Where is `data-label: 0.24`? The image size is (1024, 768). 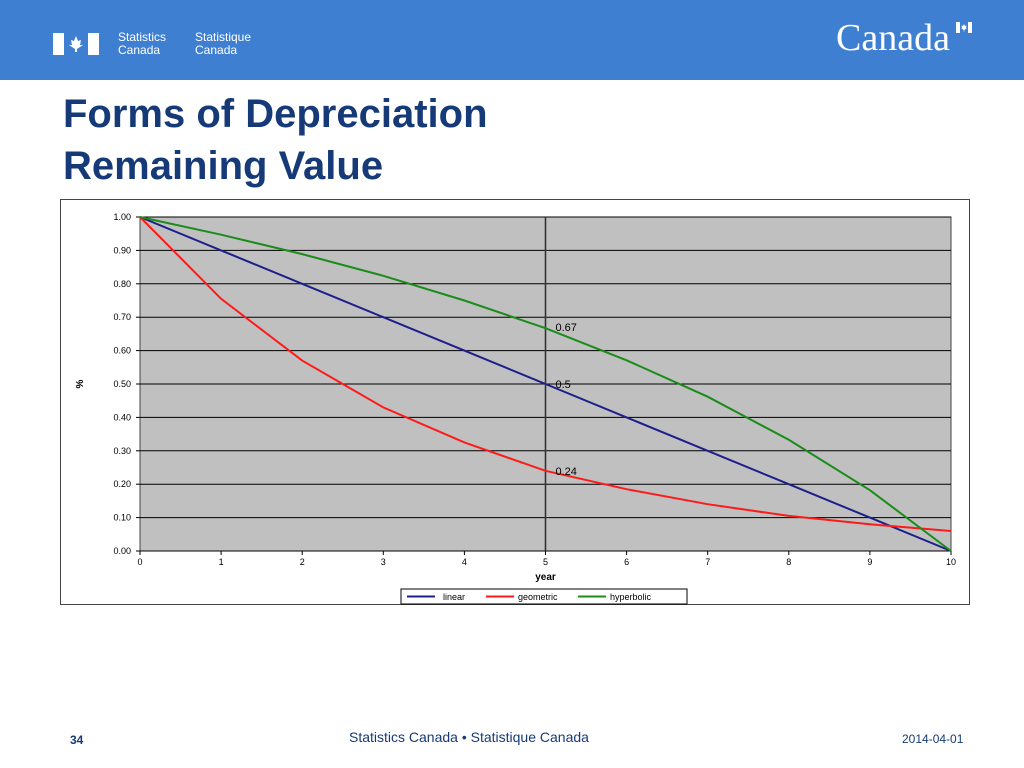
data-label: 0.24 is located at coordinates (566, 472).